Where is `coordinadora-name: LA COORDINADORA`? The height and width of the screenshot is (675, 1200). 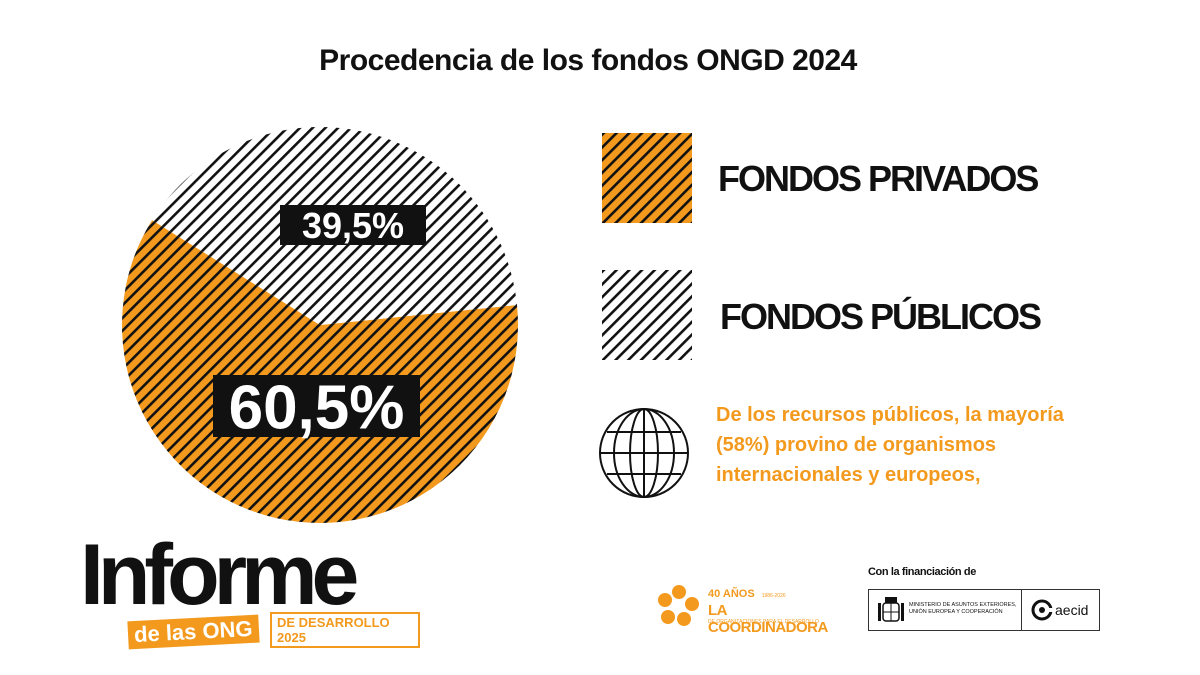 coordinadora-name: LA COORDINADORA is located at coordinates (768, 619).